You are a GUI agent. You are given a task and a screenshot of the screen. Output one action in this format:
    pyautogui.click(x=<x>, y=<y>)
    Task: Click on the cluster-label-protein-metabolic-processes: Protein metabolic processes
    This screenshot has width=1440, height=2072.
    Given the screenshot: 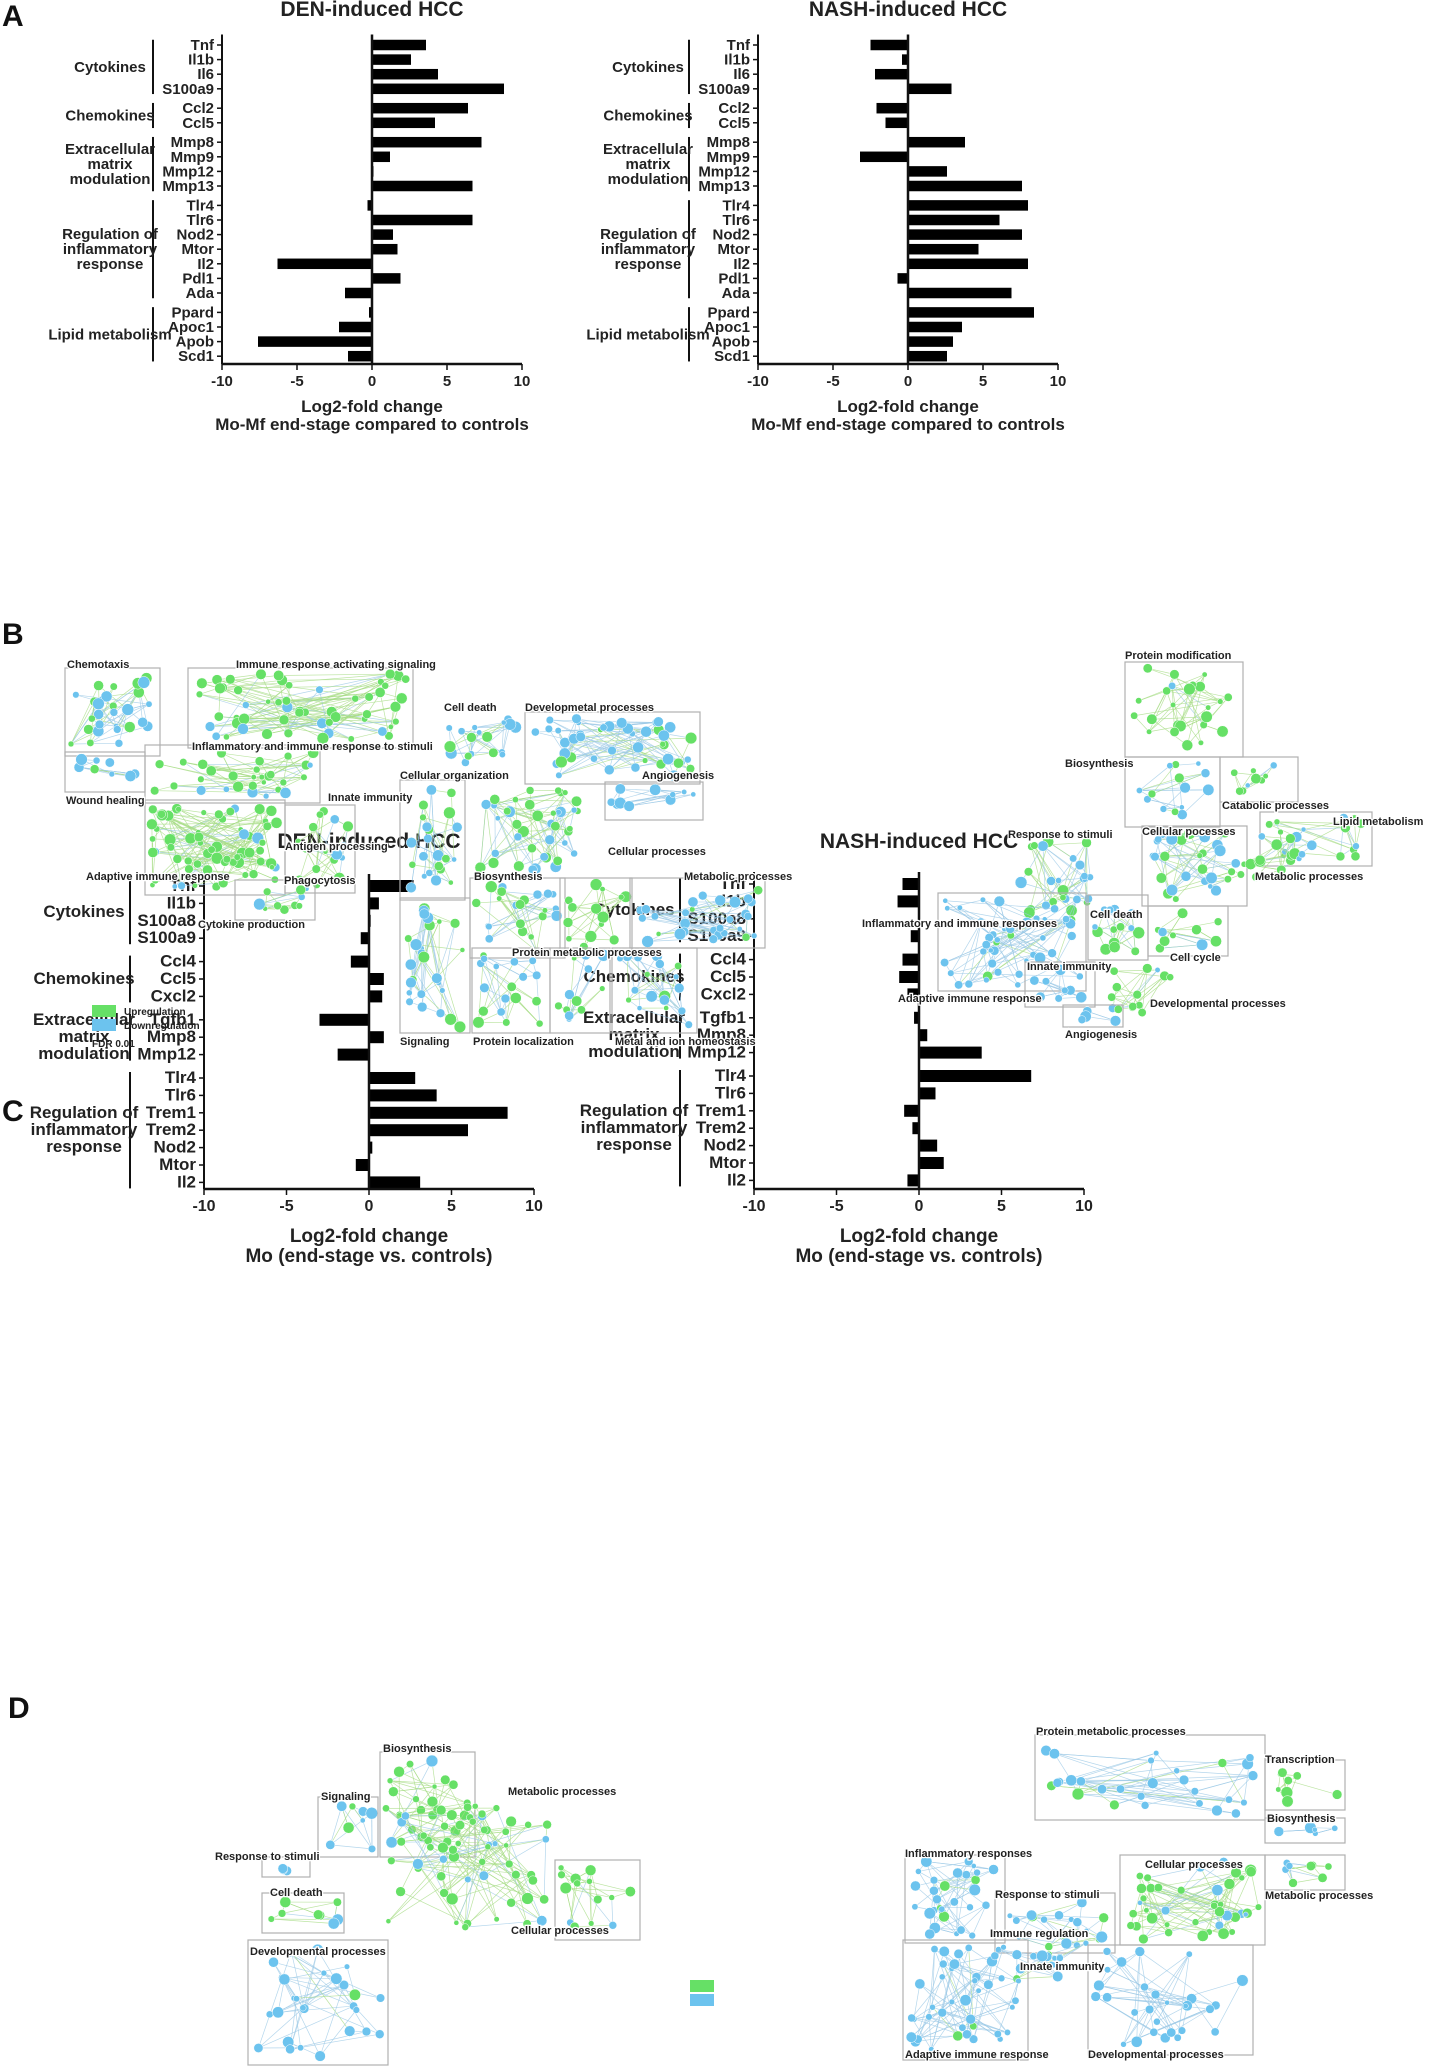 What is the action you would take?
    pyautogui.click(x=587, y=953)
    